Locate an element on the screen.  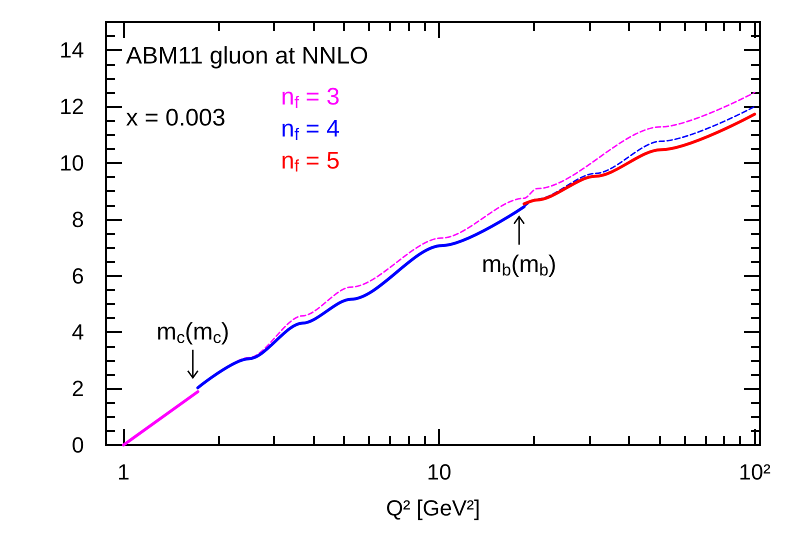
x-tick-label: 10² is located at coordinates (754, 472).